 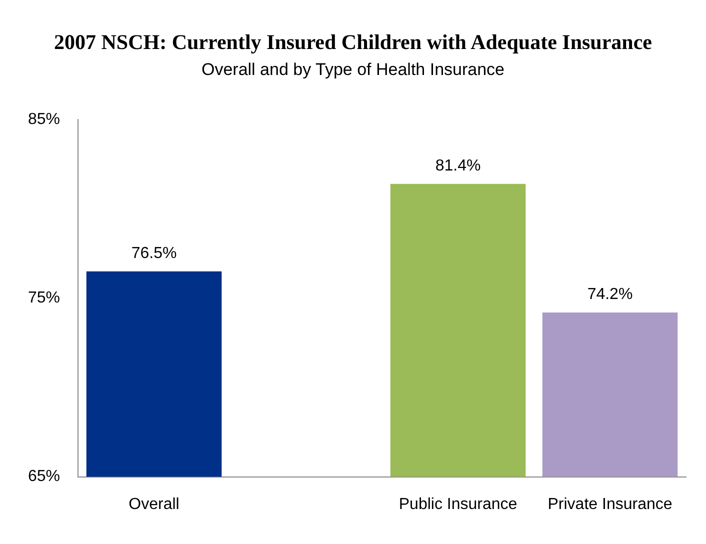 What do you see at coordinates (44, 477) in the screenshot?
I see `y-tick-label: 65%` at bounding box center [44, 477].